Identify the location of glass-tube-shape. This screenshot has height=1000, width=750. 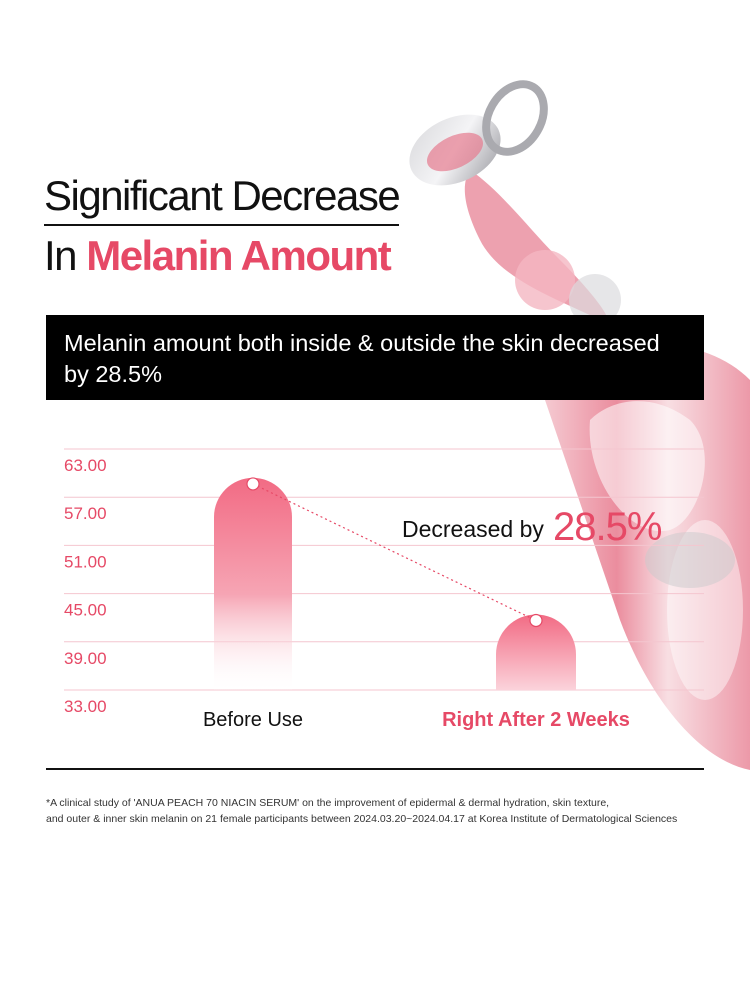
(647, 557).